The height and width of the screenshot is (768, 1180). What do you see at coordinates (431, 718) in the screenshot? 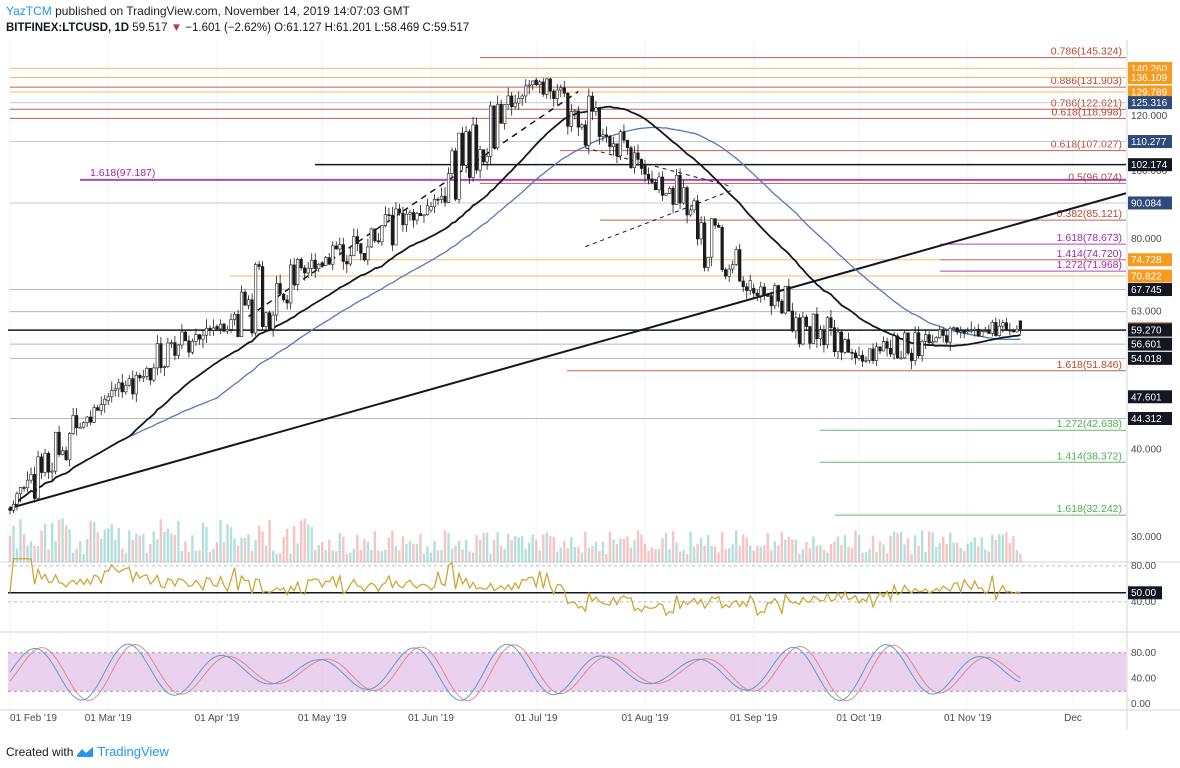
I see `x-axis-label: 01 Jun '19` at bounding box center [431, 718].